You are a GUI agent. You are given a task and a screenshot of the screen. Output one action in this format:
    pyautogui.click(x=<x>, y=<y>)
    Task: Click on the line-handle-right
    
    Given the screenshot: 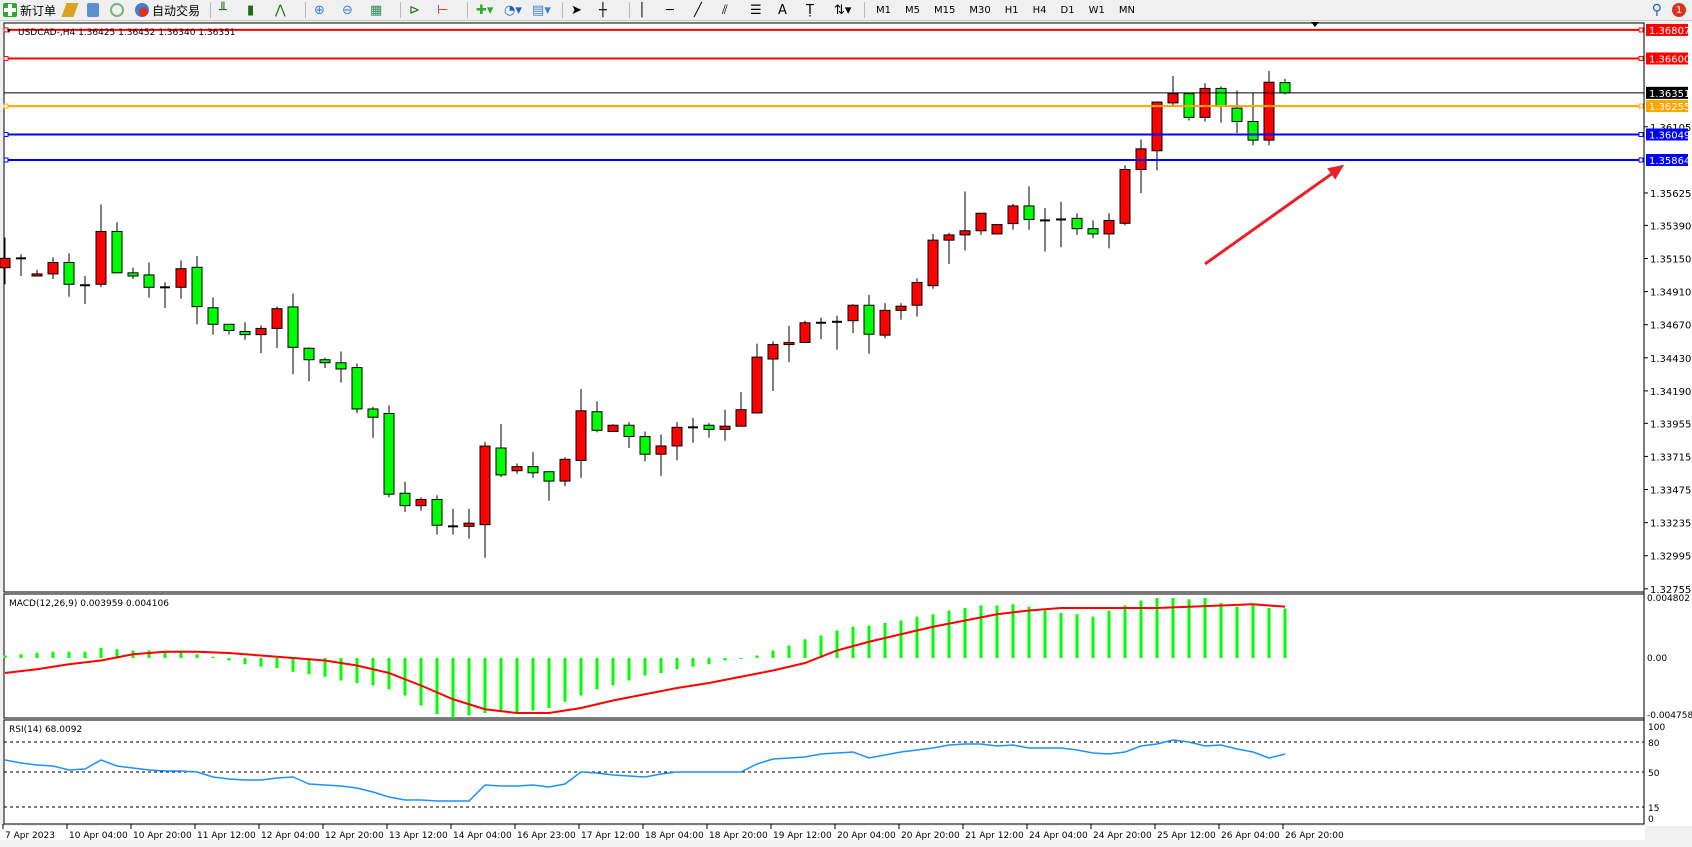 What is the action you would take?
    pyautogui.click(x=1641, y=134)
    